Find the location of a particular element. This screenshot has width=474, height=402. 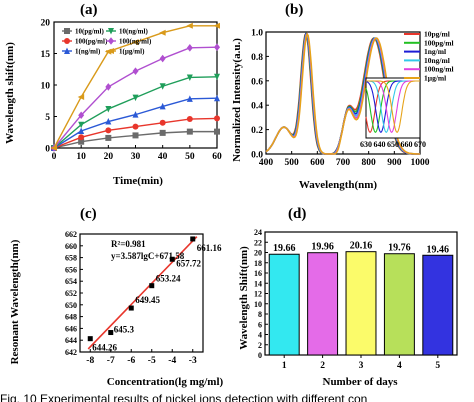

panel-a-ylabel: Wavelength shift(nm) is located at coordinates (10, 93).